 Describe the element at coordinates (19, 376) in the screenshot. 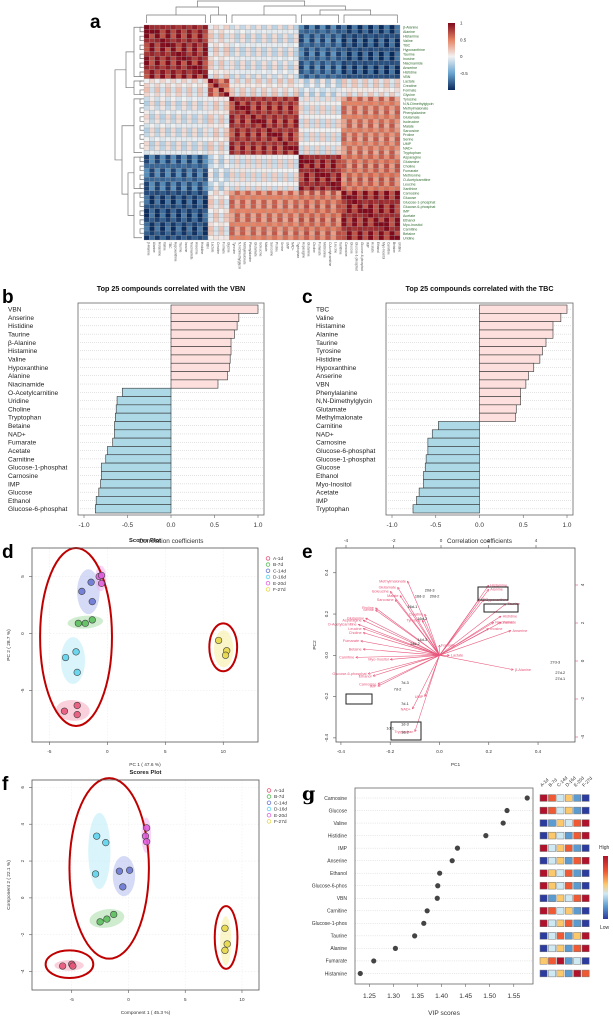

I see `bar-category-label: Alanine` at that location.